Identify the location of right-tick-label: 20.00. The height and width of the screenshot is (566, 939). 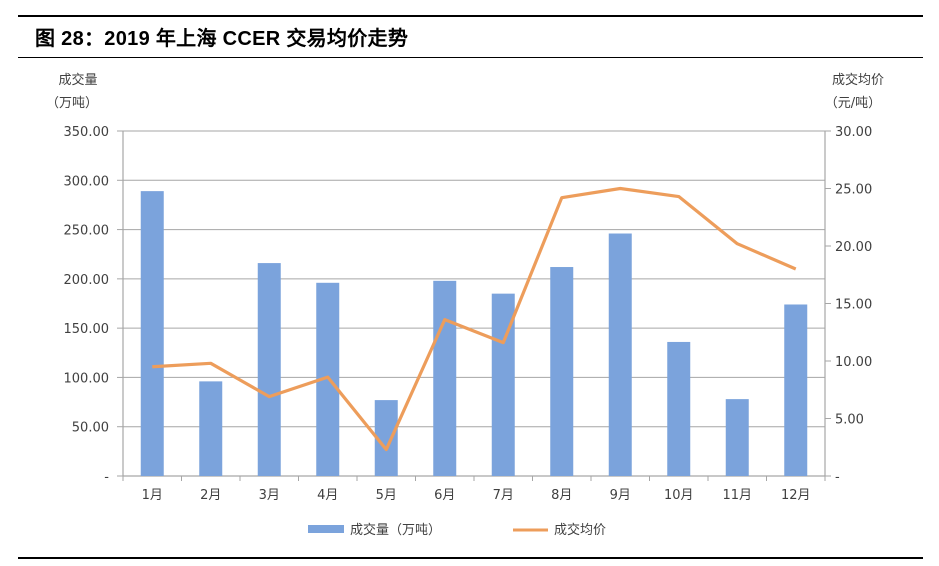
(853, 247).